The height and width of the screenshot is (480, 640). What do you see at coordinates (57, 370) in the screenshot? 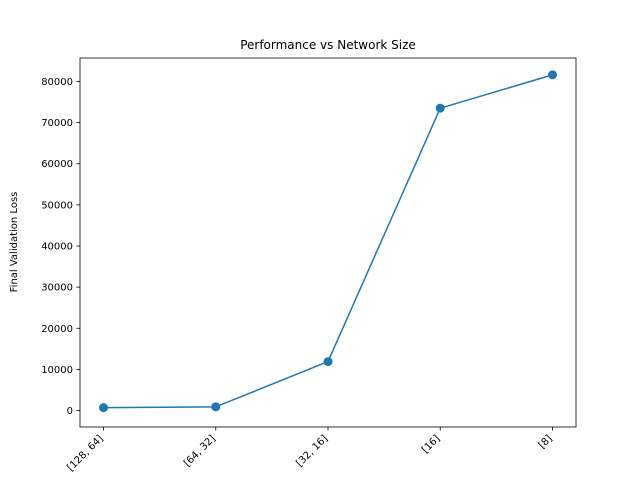
I see `y-tick-label: 10000` at bounding box center [57, 370].